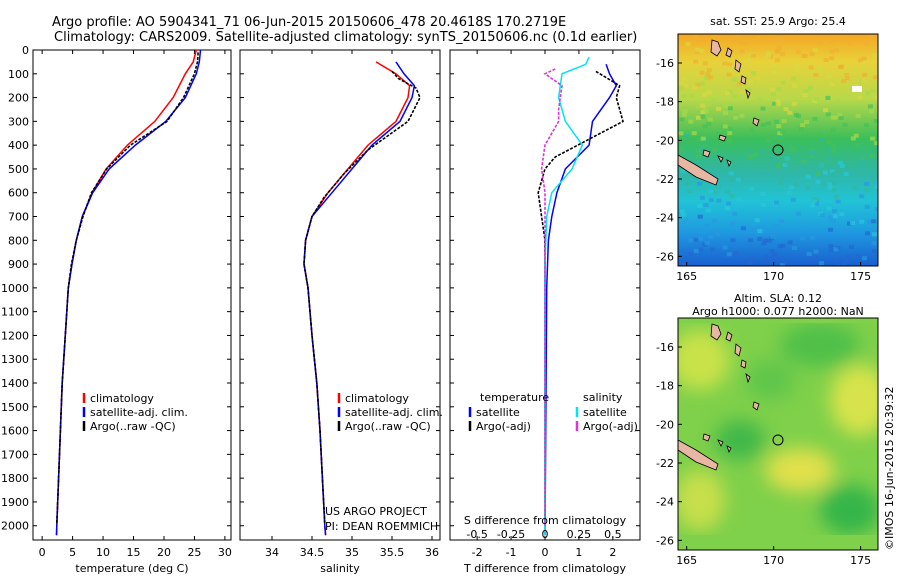 The width and height of the screenshot is (900, 584). What do you see at coordinates (164, 552) in the screenshot?
I see `temperature-xtick-label: 20` at bounding box center [164, 552].